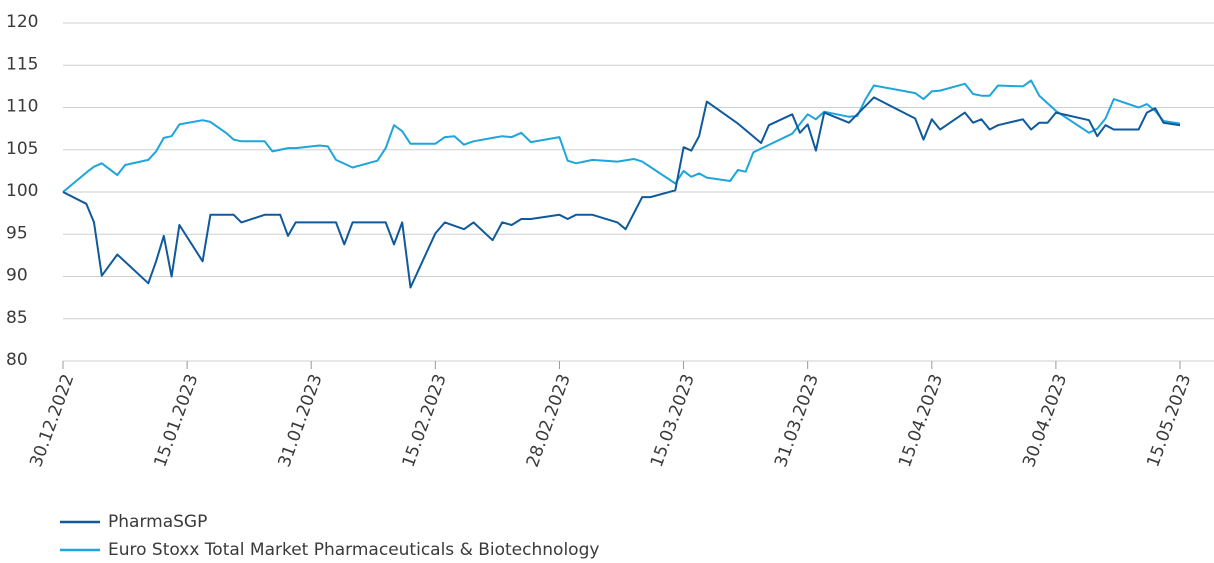 This screenshot has height=563, width=1214. I want to click on y-tick-label: 105, so click(22, 149).